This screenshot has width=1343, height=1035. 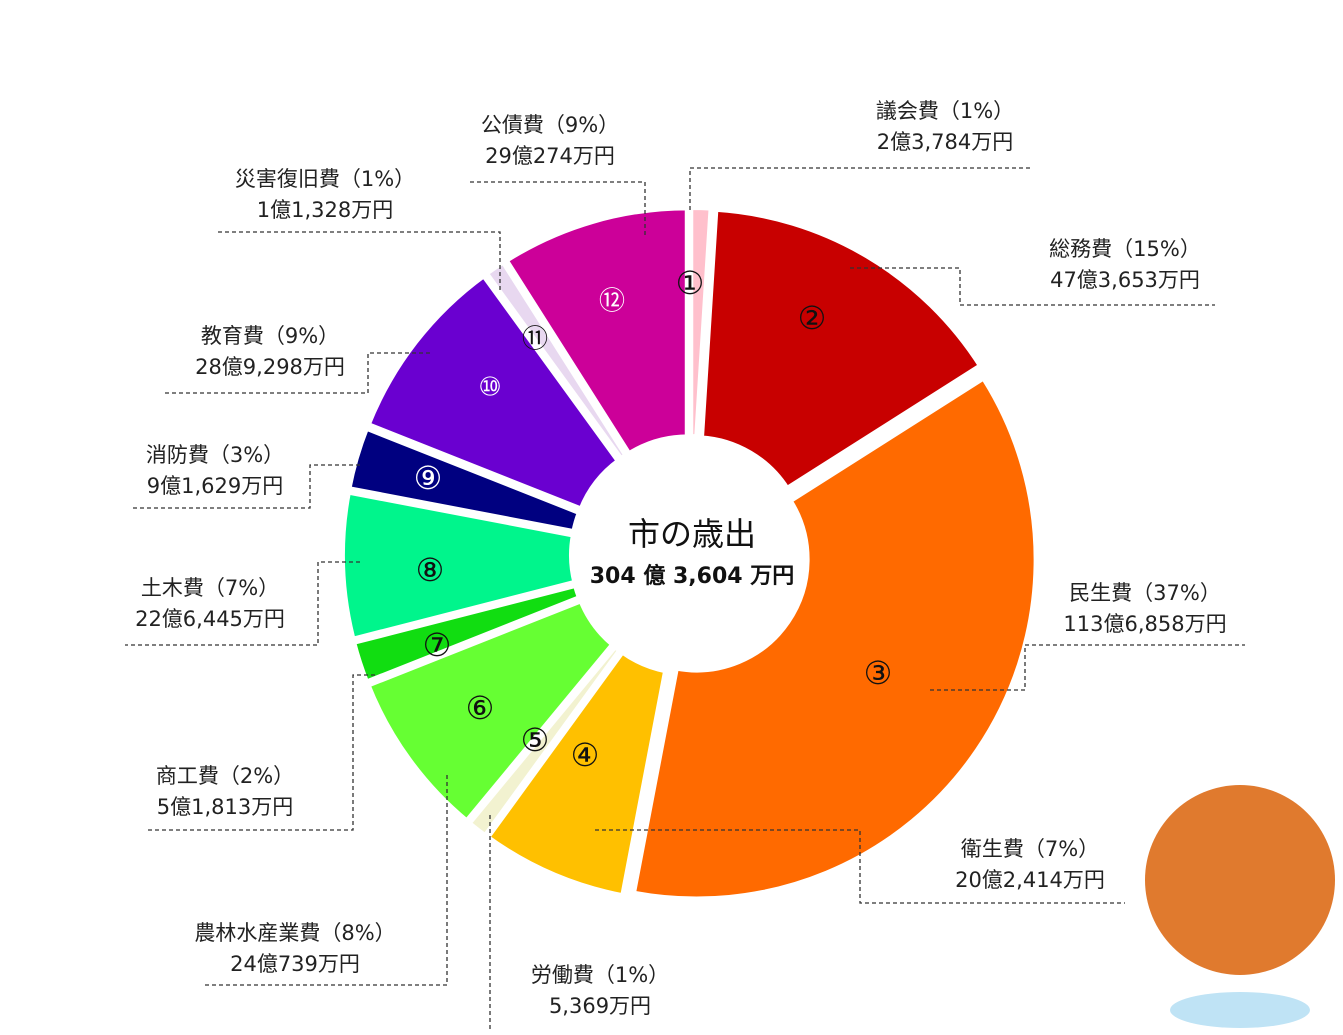 I want to click on amount-label: 24億739万円, so click(x=295, y=964).